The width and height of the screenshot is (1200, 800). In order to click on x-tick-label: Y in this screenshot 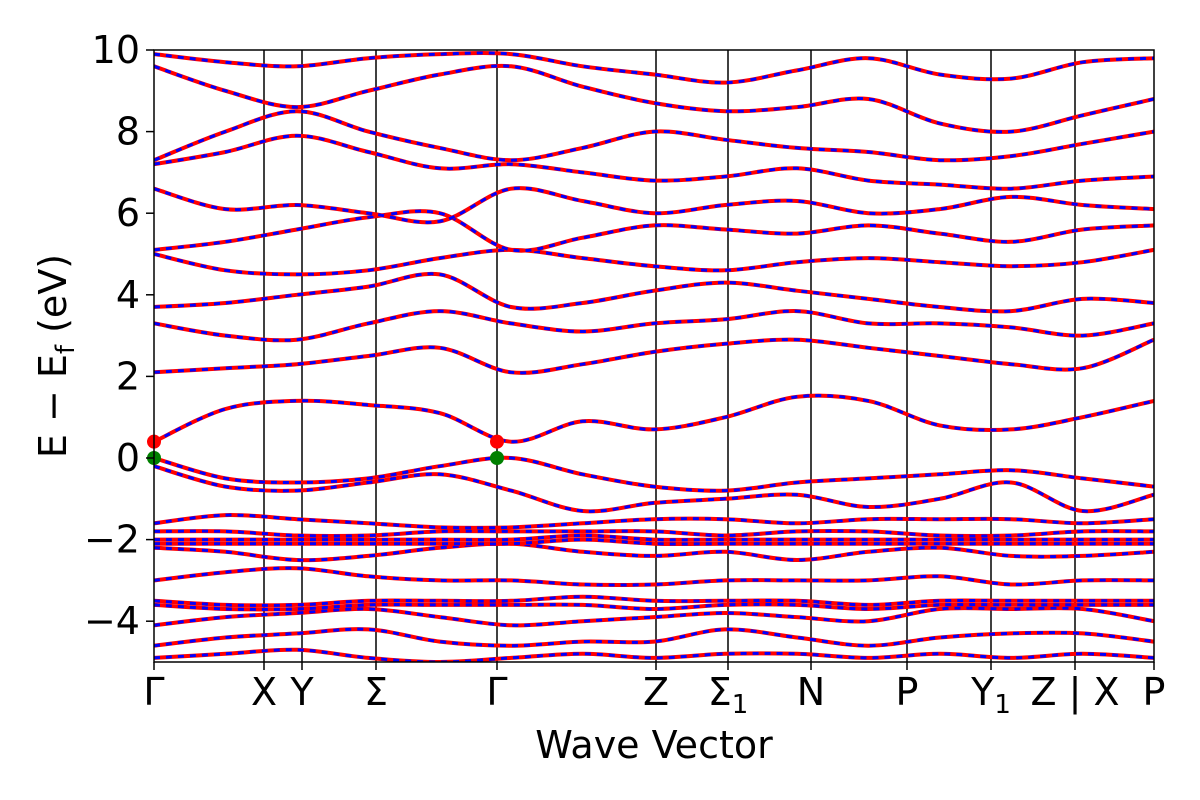, I will do `click(301, 692)`.